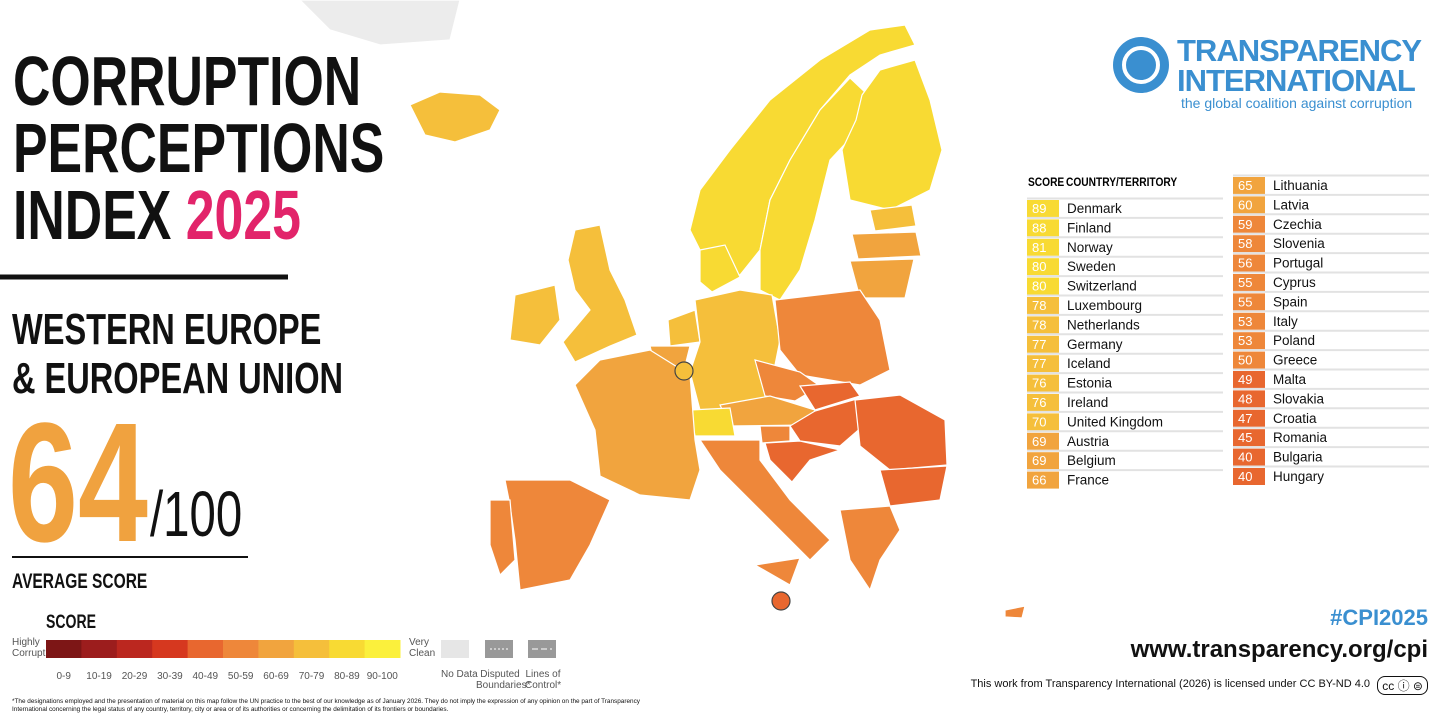 Image resolution: width=1445 pixels, height=723 pixels. What do you see at coordinates (178, 378) in the screenshot?
I see `region-line: & EUROPEAN UNION` at bounding box center [178, 378].